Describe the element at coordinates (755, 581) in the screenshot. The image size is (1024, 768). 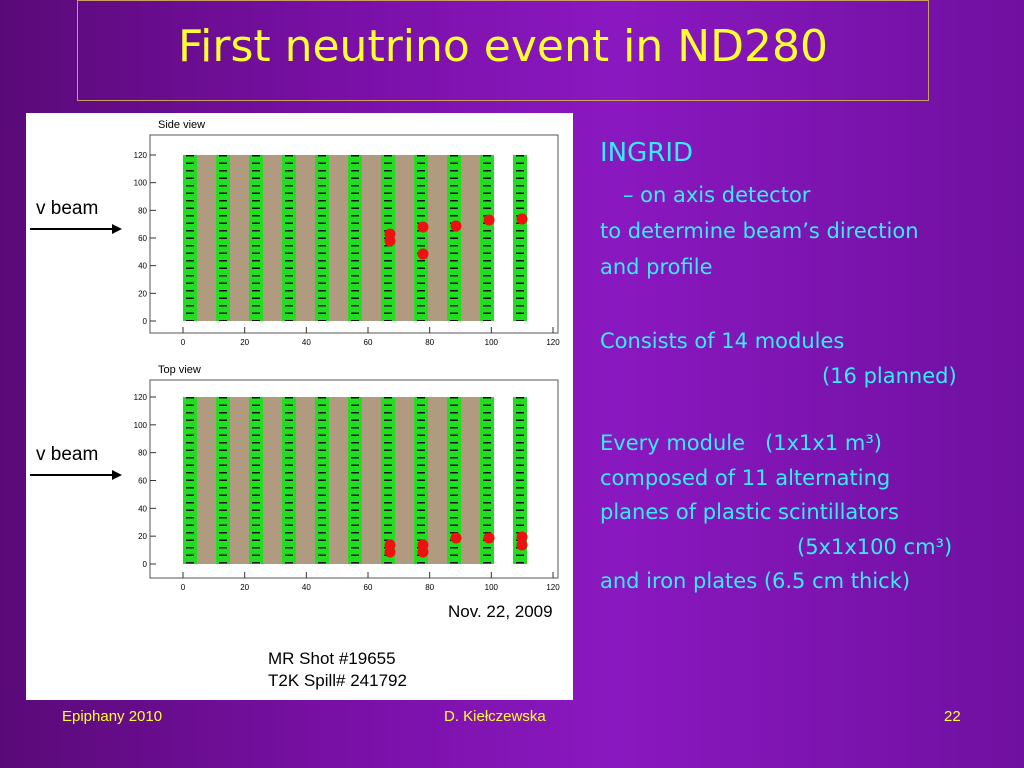
I see `body-line: and iron plates (6.5 cm thick)` at that location.